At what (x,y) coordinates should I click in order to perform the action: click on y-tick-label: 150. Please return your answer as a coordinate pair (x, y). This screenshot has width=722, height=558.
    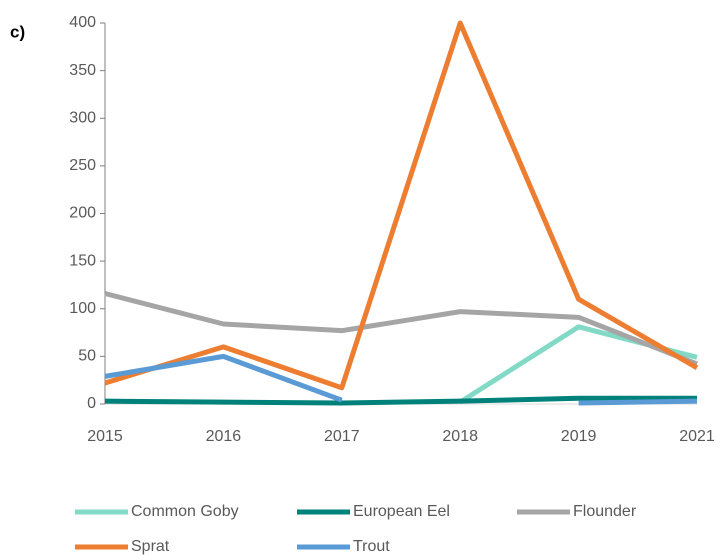
    Looking at the image, I should click on (82, 260).